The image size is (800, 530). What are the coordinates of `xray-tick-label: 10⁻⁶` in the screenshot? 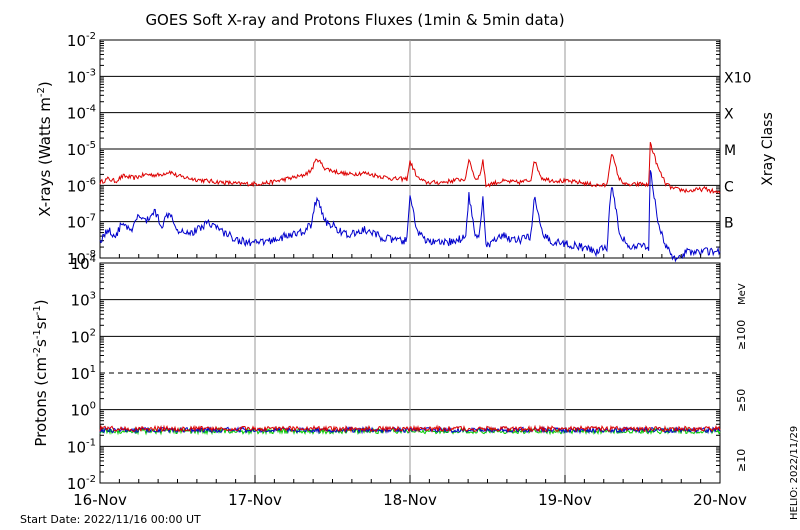 It's located at (81, 185).